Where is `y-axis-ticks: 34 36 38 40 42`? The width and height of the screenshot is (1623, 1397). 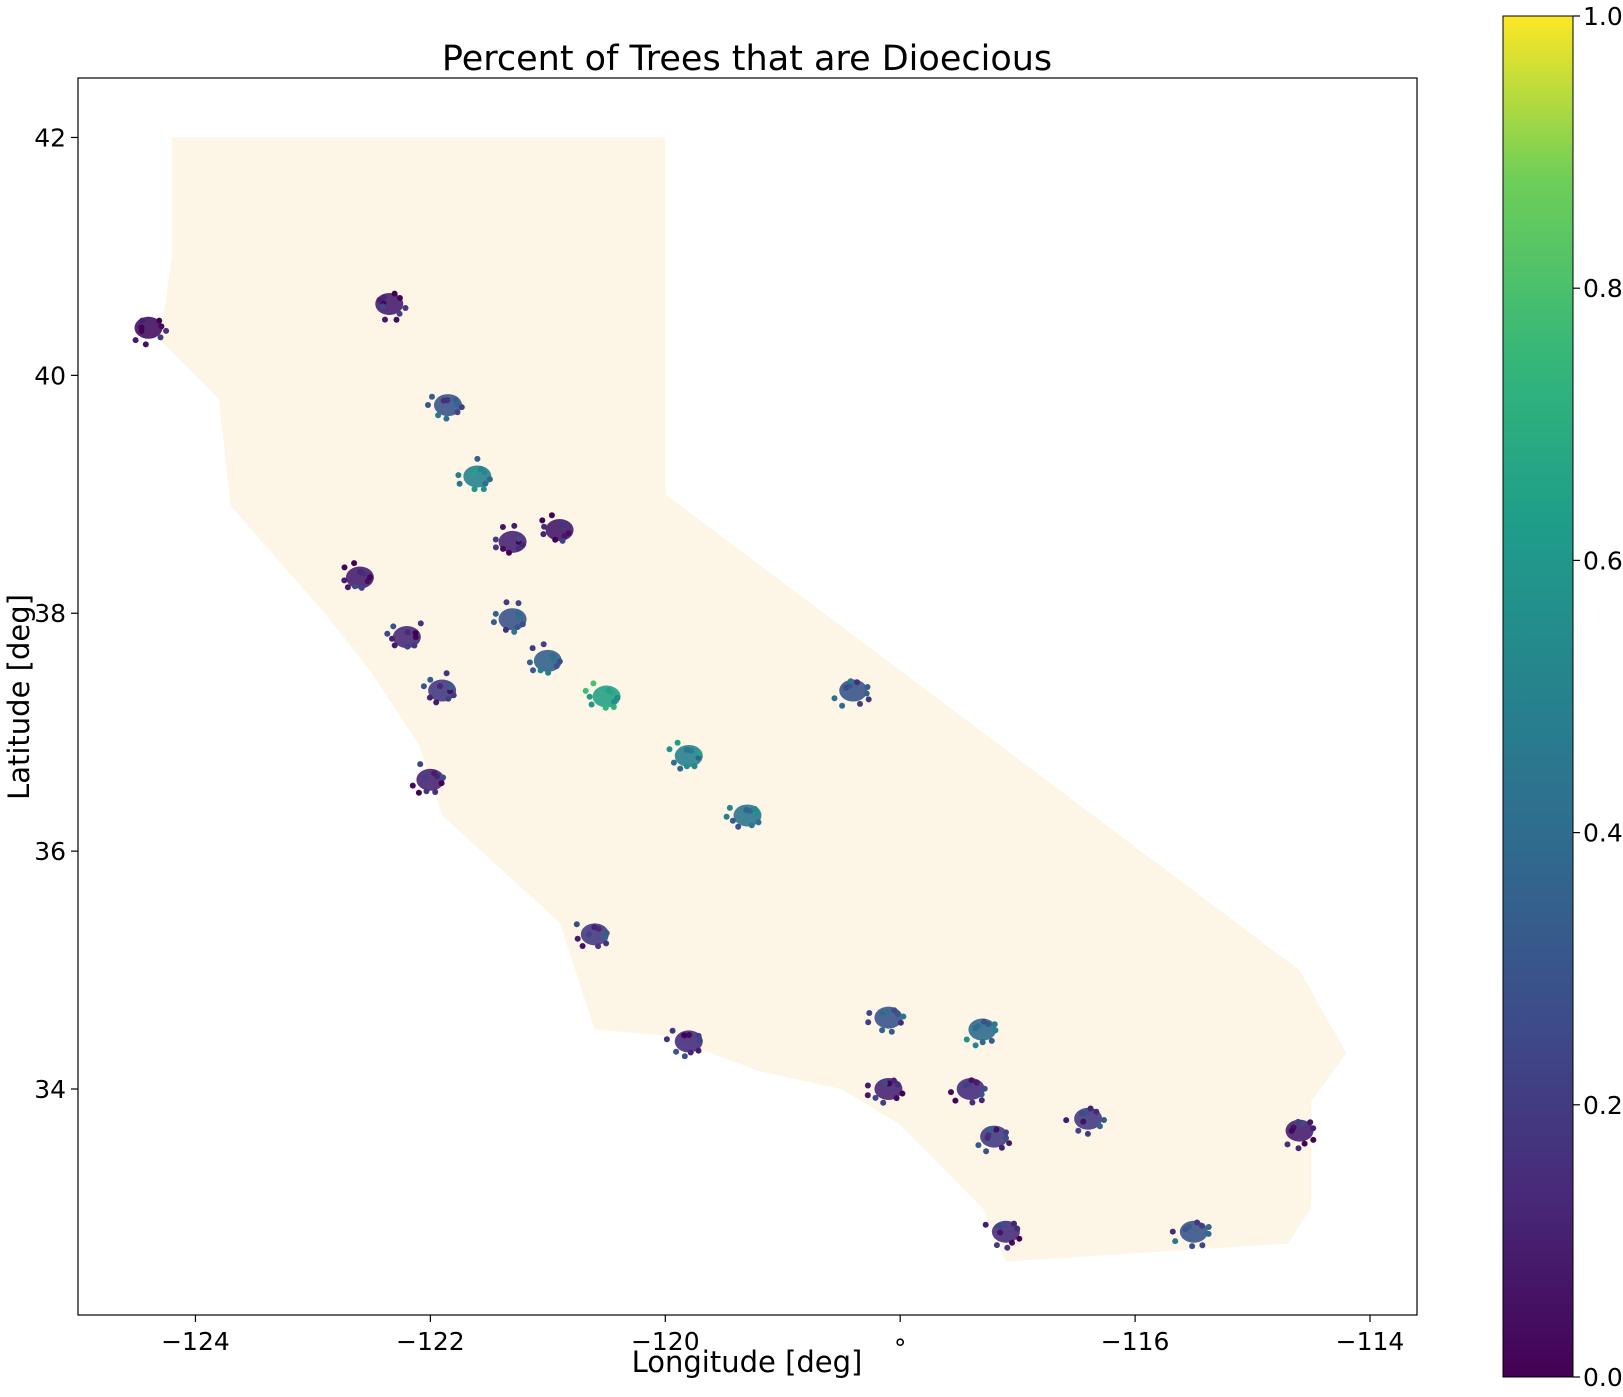
y-axis-ticks: 34 36 38 40 42 is located at coordinates (56, 613).